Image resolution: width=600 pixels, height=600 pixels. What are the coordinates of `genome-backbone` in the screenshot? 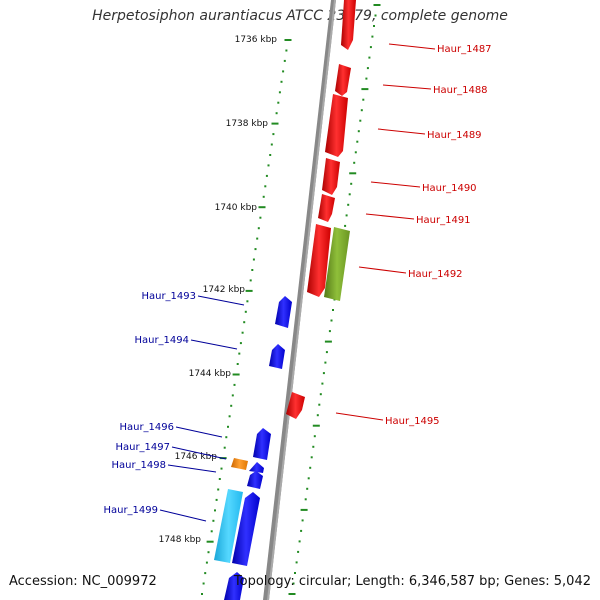 It's located at (299, 300).